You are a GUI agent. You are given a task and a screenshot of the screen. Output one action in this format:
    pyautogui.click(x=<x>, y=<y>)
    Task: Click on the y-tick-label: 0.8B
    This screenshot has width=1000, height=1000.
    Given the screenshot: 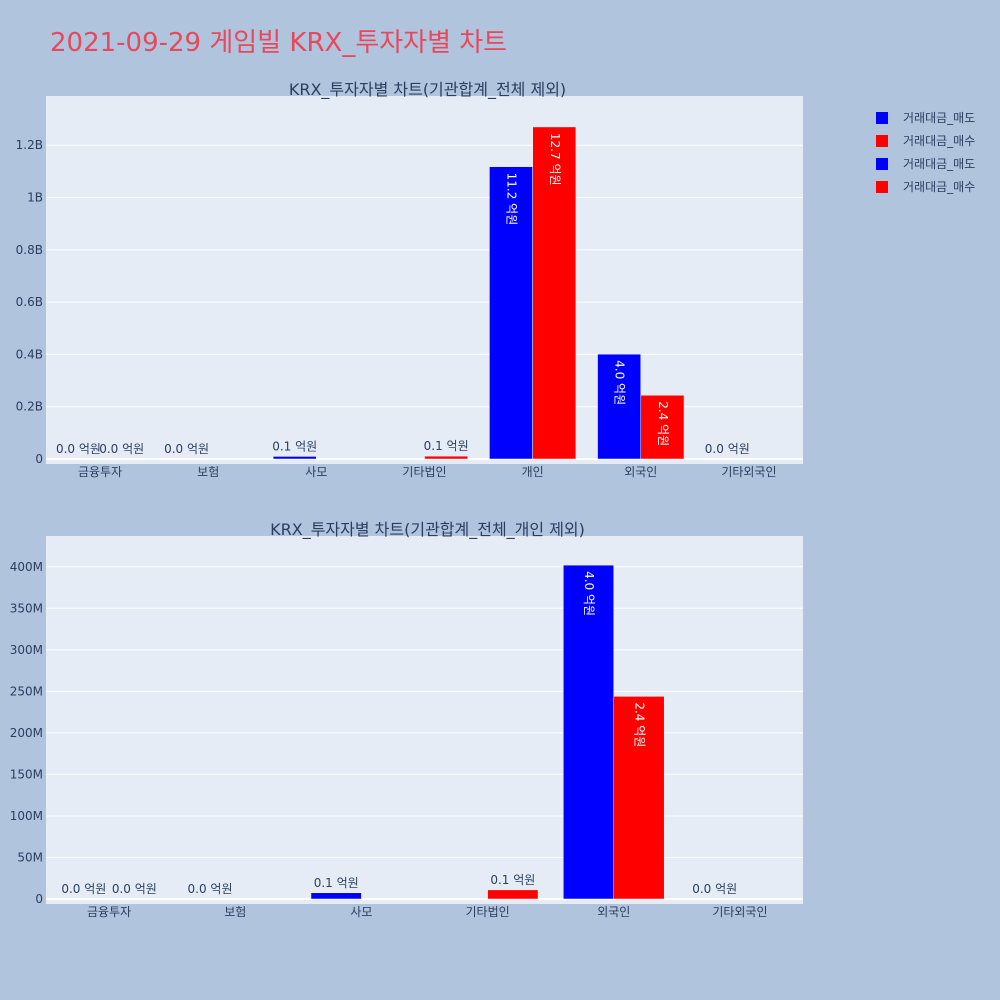 What is the action you would take?
    pyautogui.click(x=29, y=250)
    